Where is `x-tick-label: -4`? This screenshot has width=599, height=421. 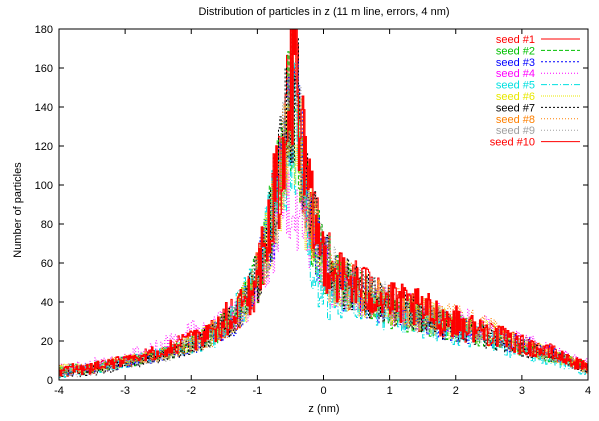
x-tick-label: -4 is located at coordinates (59, 391).